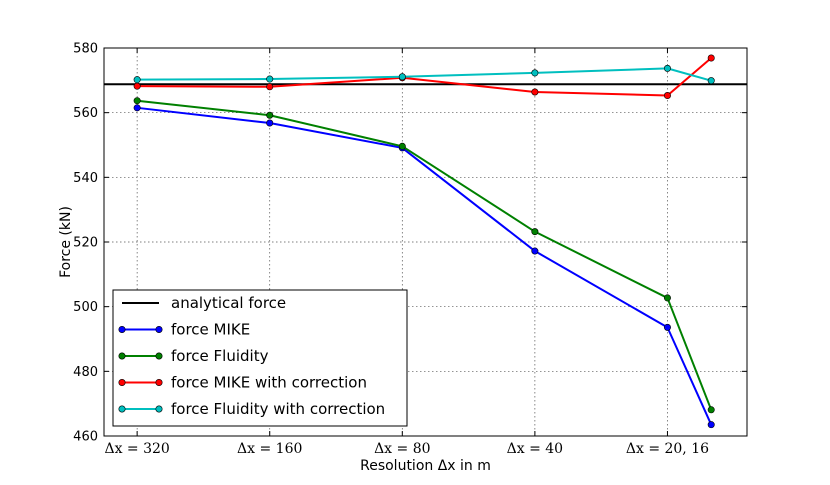 The height and width of the screenshot is (485, 830). I want to click on y-tick-label: 520, so click(85, 243).